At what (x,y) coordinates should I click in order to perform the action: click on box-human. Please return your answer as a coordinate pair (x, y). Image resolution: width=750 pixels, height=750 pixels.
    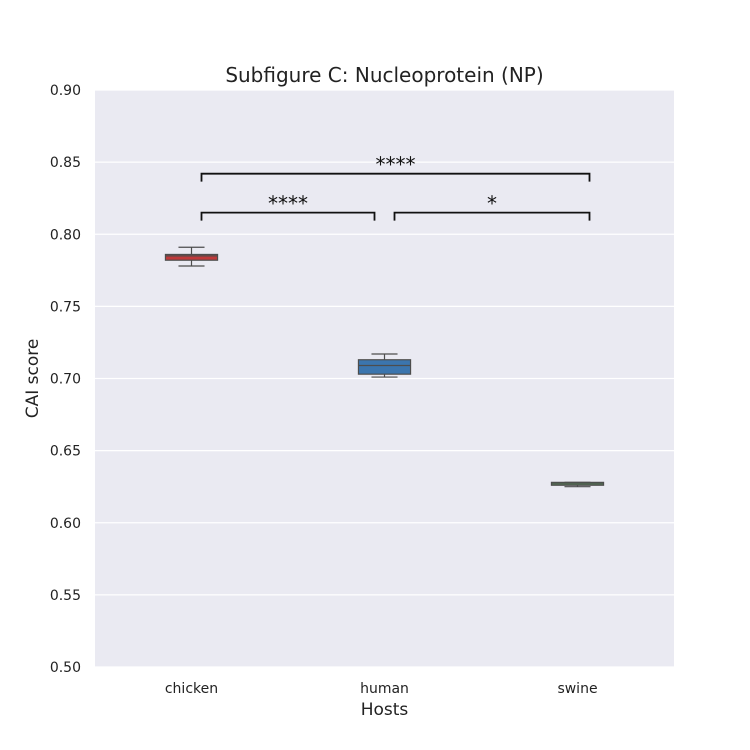
    Looking at the image, I should click on (384, 365).